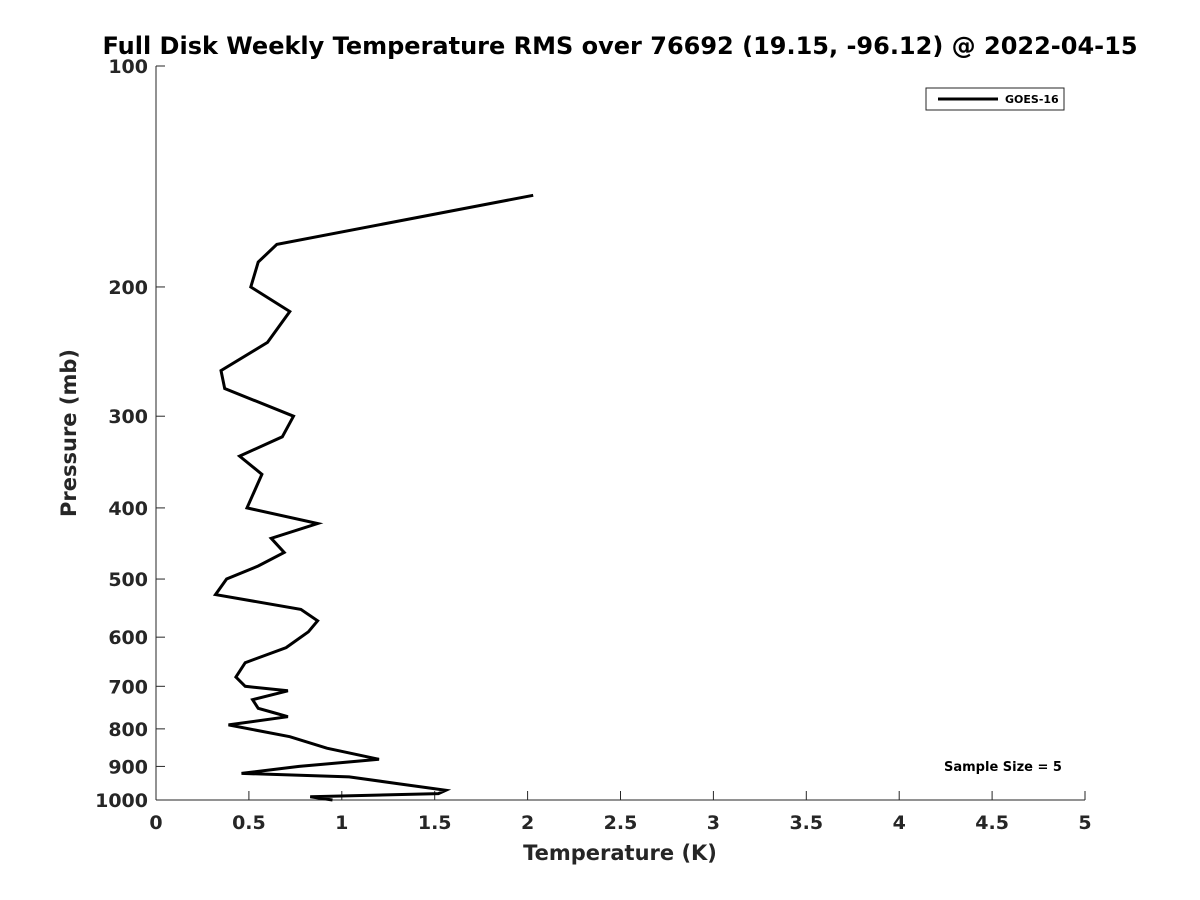 This screenshot has height=900, width=1200. I want to click on y-axis-ticks: 100 200 300 400 500 600 700 800 900 1000, so click(130, 434).